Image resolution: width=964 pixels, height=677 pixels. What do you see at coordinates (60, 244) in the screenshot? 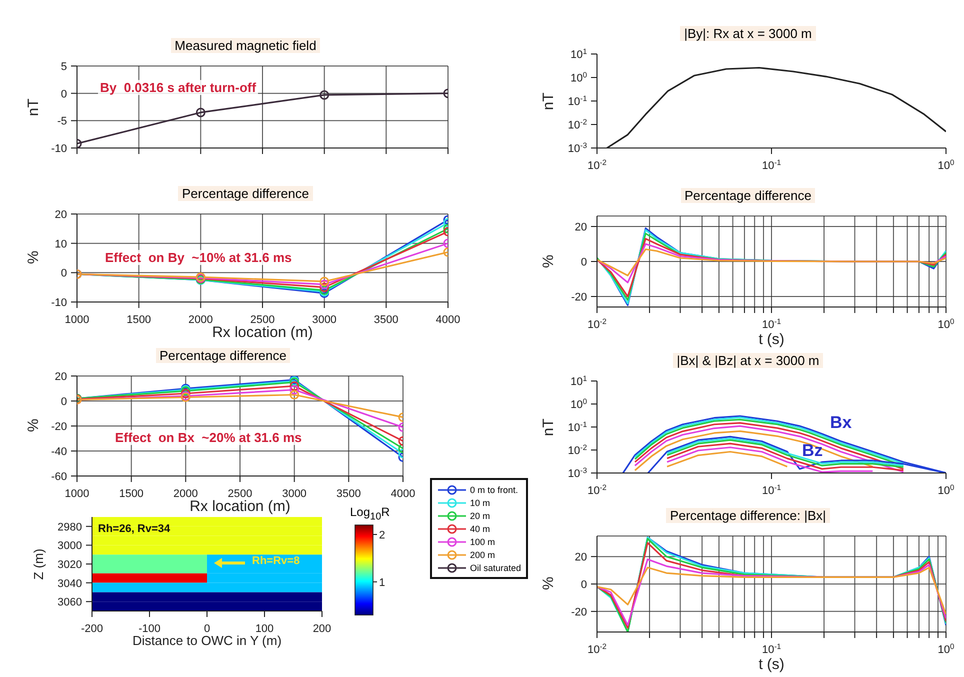
I see `y-tick-label: 10` at bounding box center [60, 244].